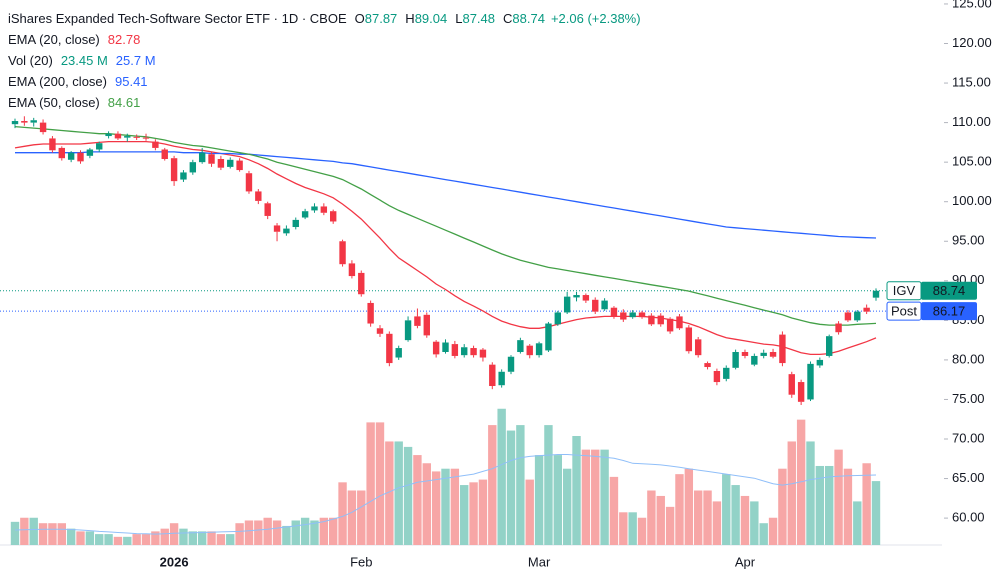 Image resolution: width=1000 pixels, height=576 pixels. What do you see at coordinates (78, 81) in the screenshot?
I see `legend-entry: EMA (200, close) 95.41` at bounding box center [78, 81].